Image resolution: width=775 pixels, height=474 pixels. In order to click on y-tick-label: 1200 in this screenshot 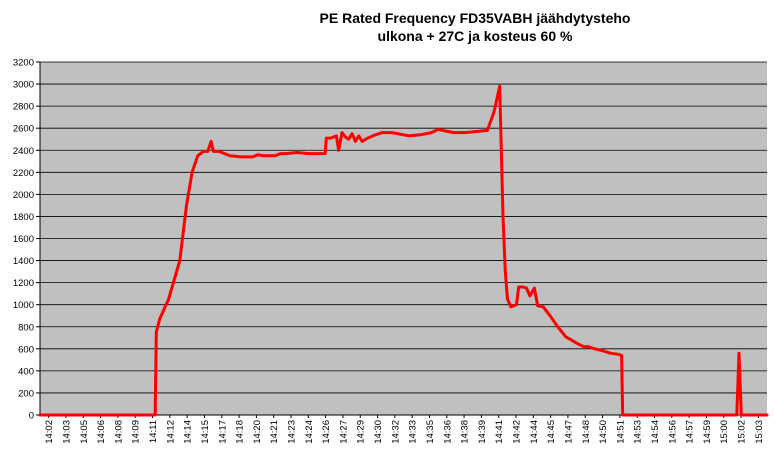, I will do `click(23, 283)`.